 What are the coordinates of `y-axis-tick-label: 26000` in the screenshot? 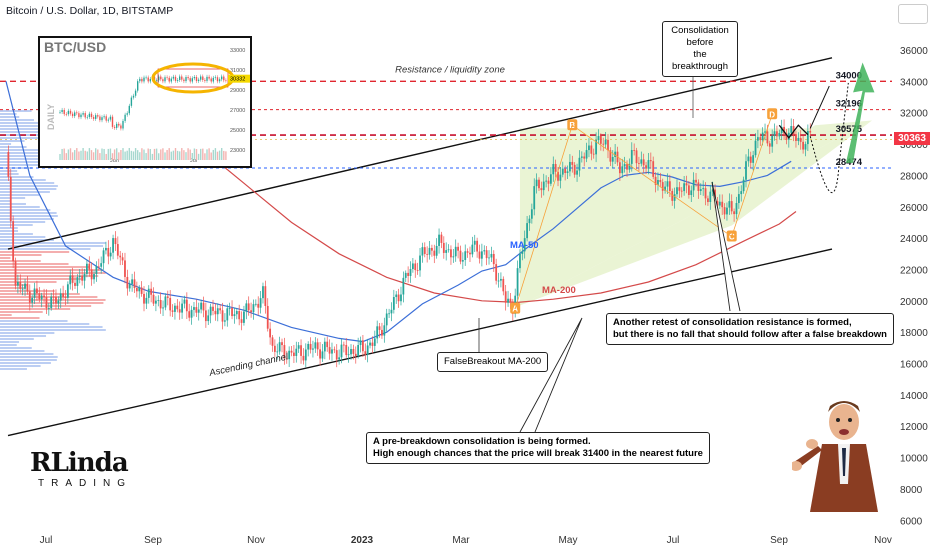 It's located at (914, 208).